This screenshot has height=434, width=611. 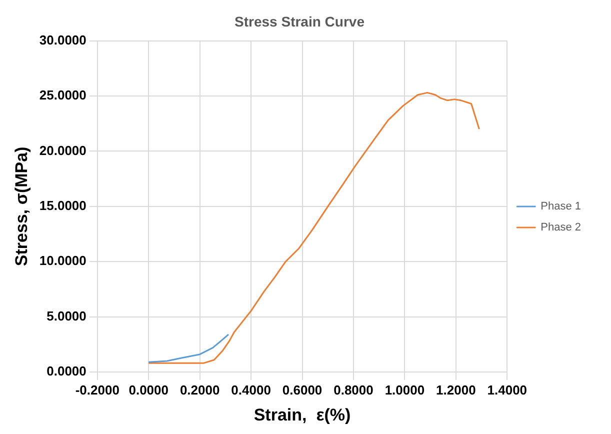 What do you see at coordinates (62, 95) in the screenshot?
I see `y-tick-label: 25.0000` at bounding box center [62, 95].